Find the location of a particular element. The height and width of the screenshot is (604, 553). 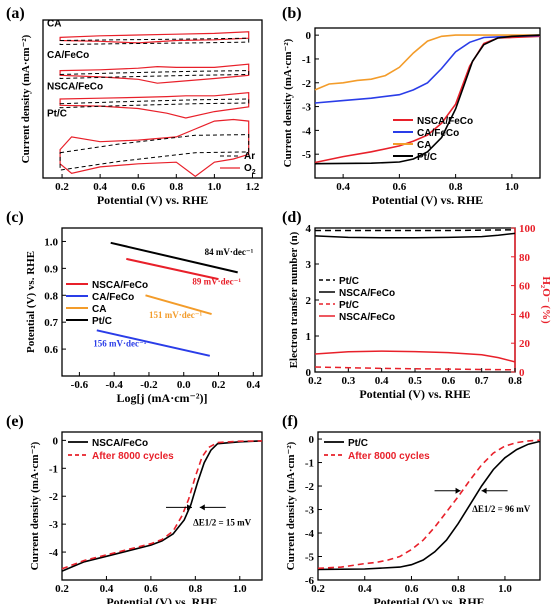

slope-label: 151 mV·dec⁻¹ is located at coordinates (175, 315).